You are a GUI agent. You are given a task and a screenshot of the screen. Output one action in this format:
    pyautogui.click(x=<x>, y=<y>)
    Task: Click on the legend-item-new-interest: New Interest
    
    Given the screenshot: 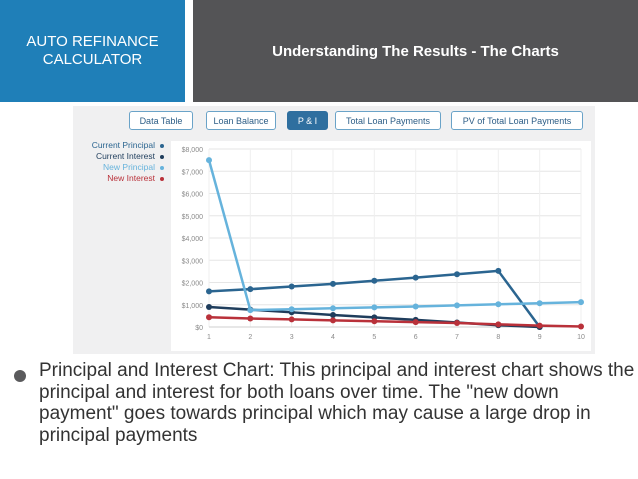 What is the action you would take?
    pyautogui.click(x=119, y=178)
    